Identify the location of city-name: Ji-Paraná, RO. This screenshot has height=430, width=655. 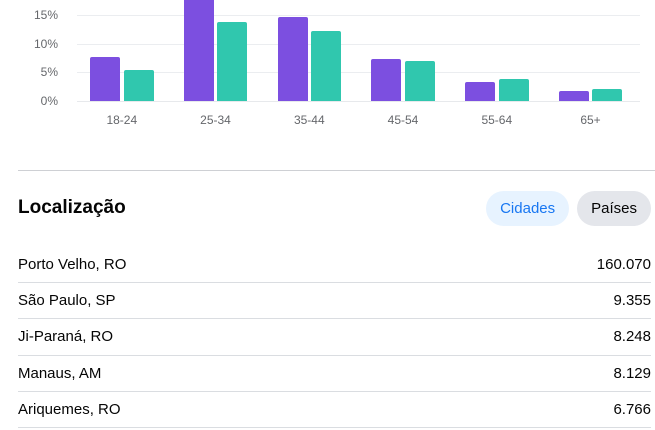
(66, 337).